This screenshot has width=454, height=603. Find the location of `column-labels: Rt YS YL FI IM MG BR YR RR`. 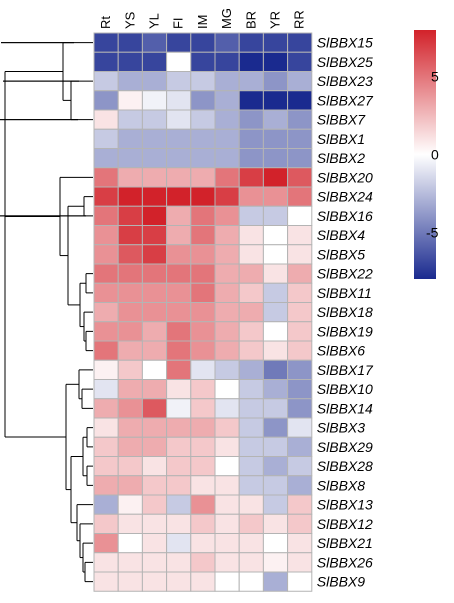

column-labels: Rt YS YL FI IM MG BR YR RR is located at coordinates (202, 18).